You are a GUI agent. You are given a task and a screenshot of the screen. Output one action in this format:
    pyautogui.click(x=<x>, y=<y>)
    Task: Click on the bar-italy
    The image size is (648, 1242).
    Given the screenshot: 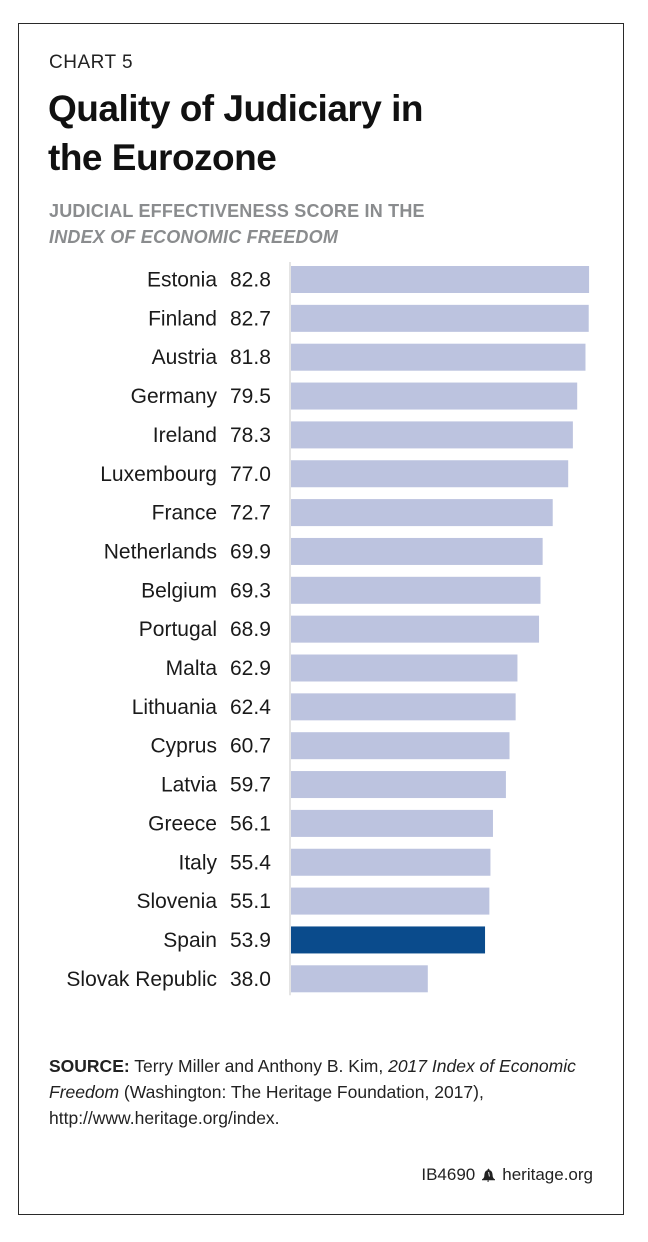 What is the action you would take?
    pyautogui.click(x=391, y=862)
    